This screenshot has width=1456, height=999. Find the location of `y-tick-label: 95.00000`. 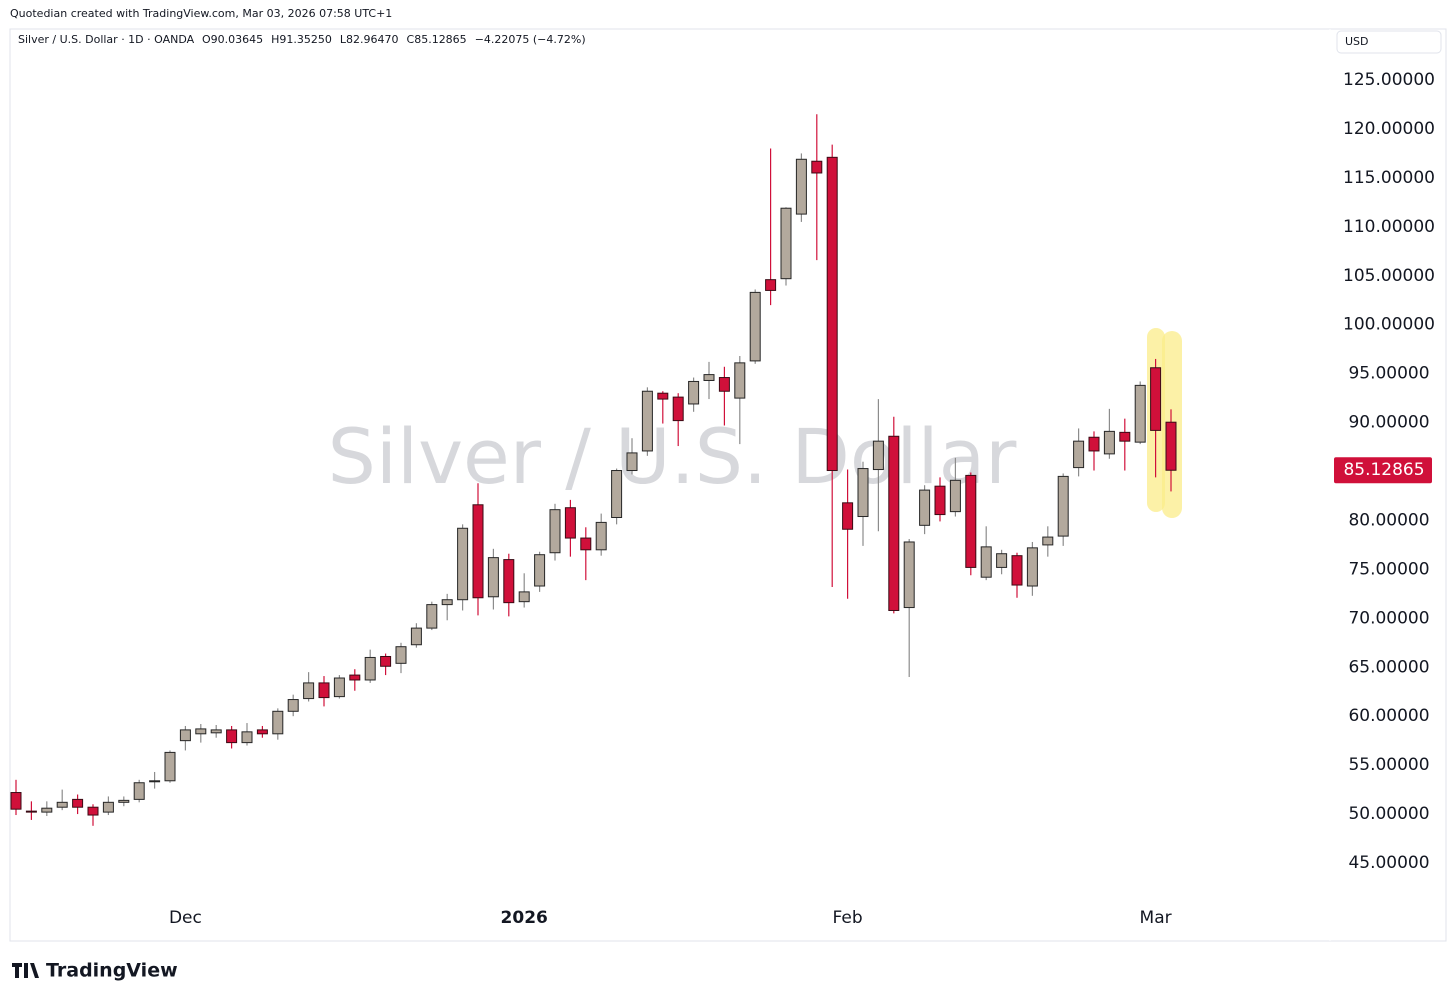

y-tick-label: 95.00000 is located at coordinates (1388, 374).